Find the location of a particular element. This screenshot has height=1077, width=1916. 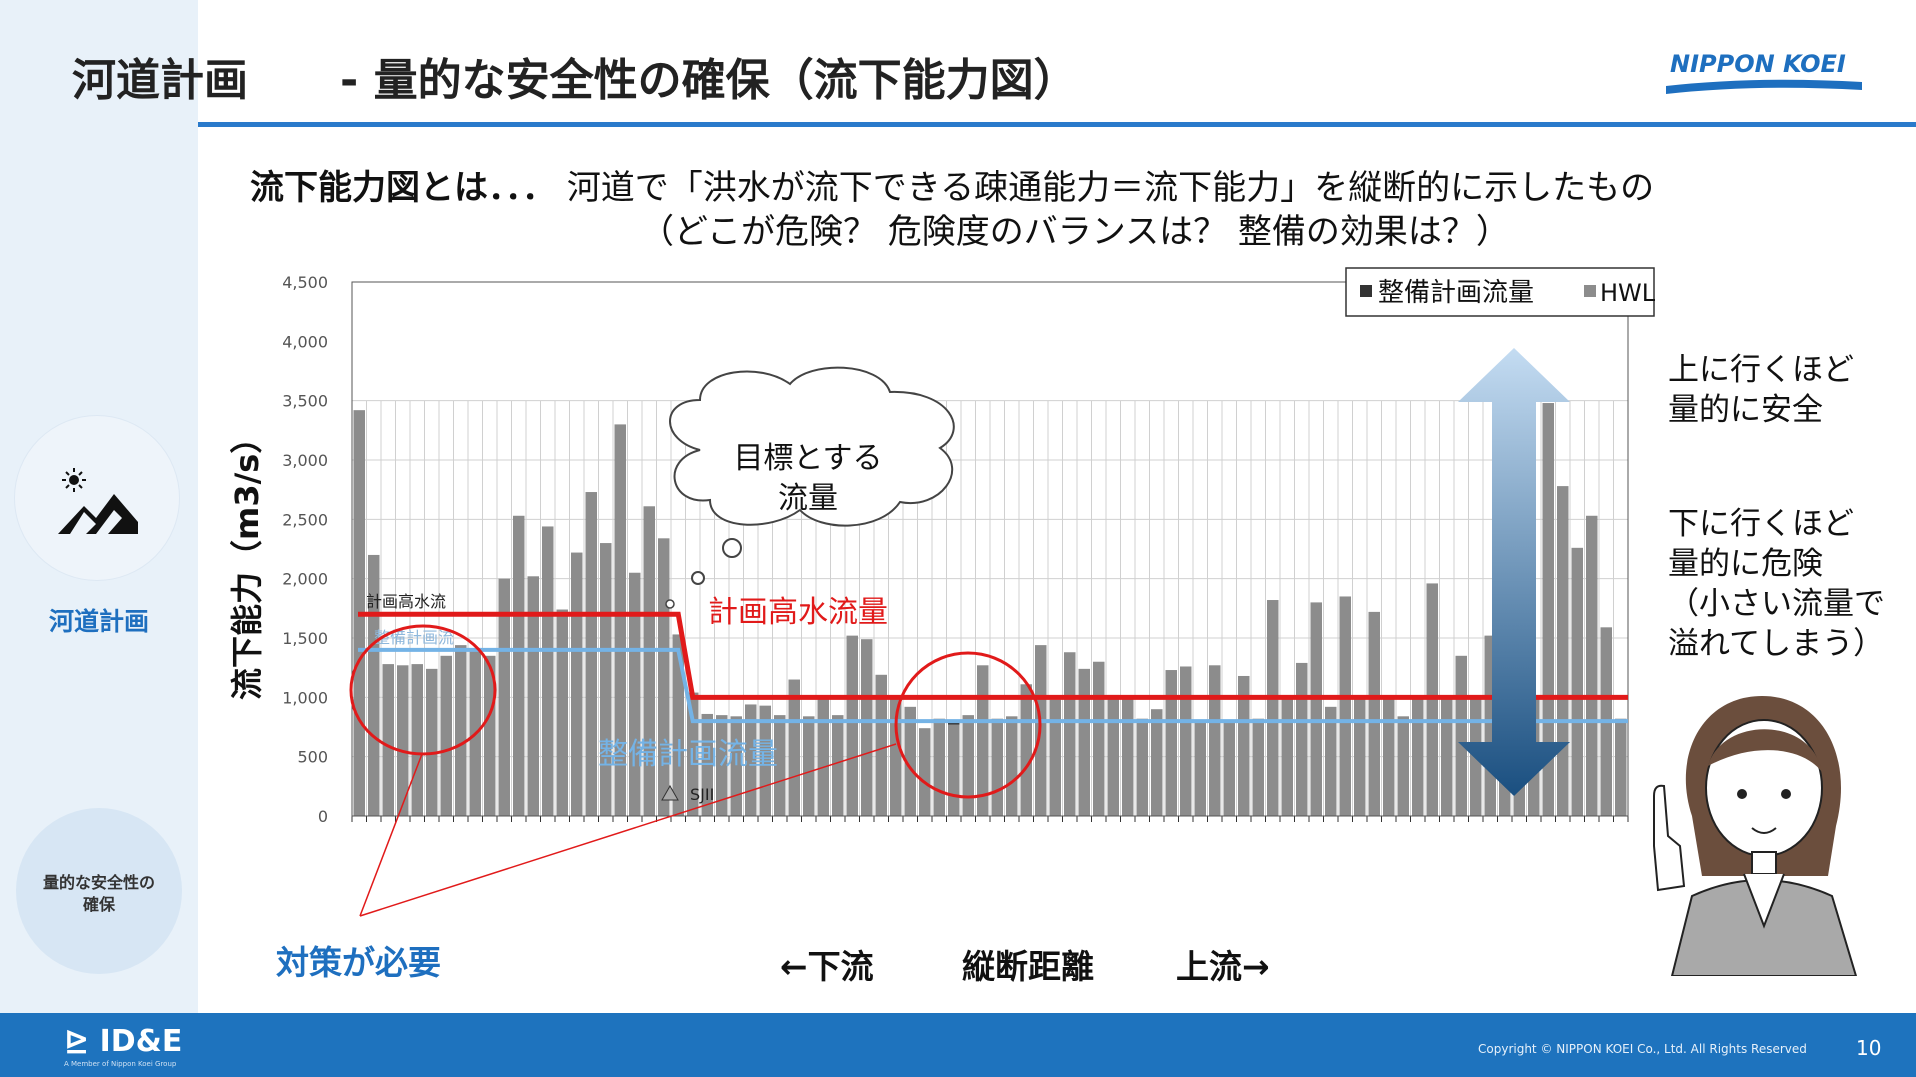

footer is located at coordinates (958, 1045).